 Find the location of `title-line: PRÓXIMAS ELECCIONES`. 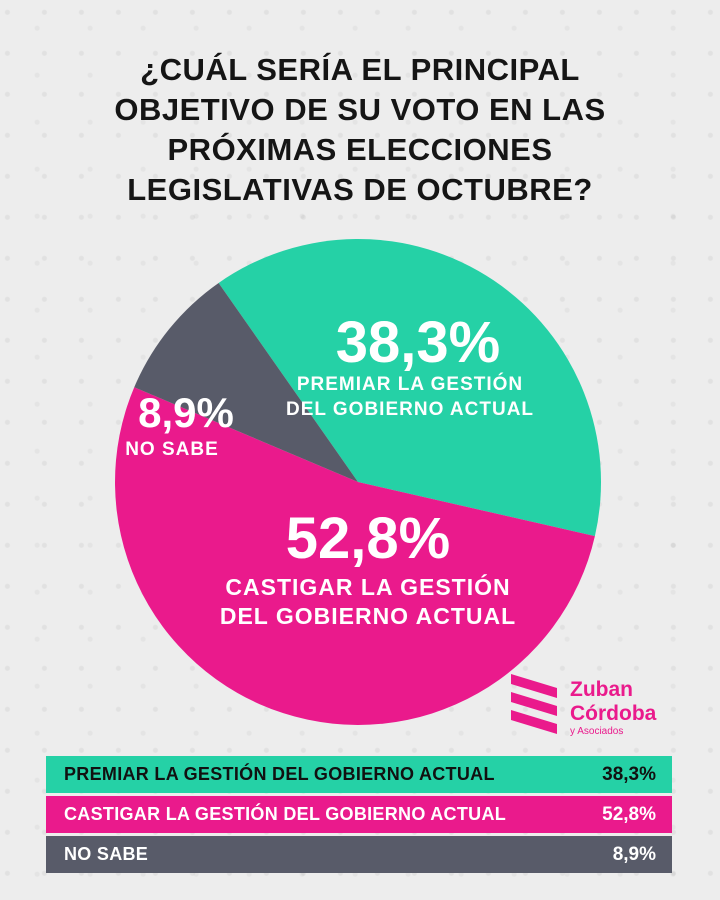

title-line: PRÓXIMAS ELECCIONES is located at coordinates (360, 149).